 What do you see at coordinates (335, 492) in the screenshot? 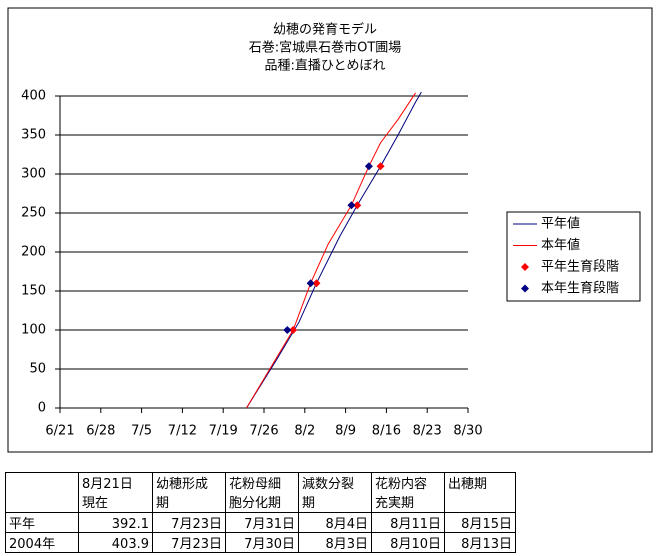
I see `table-cell: 減数分裂 期` at bounding box center [335, 492].